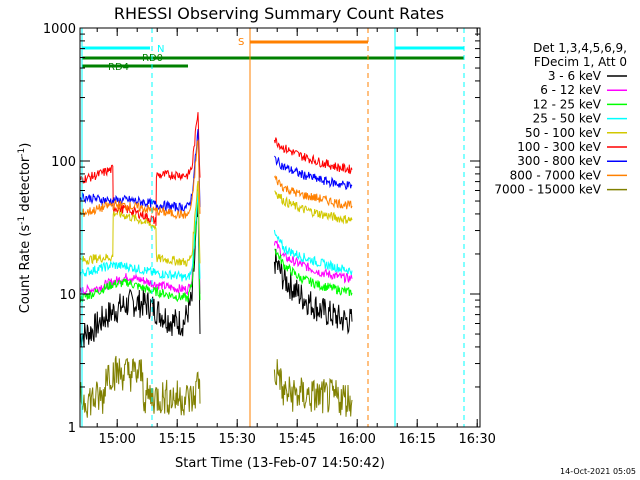 The height and width of the screenshot is (480, 640). I want to click on chart-title: RHESSI Observing Summary Count Rates, so click(279, 13).